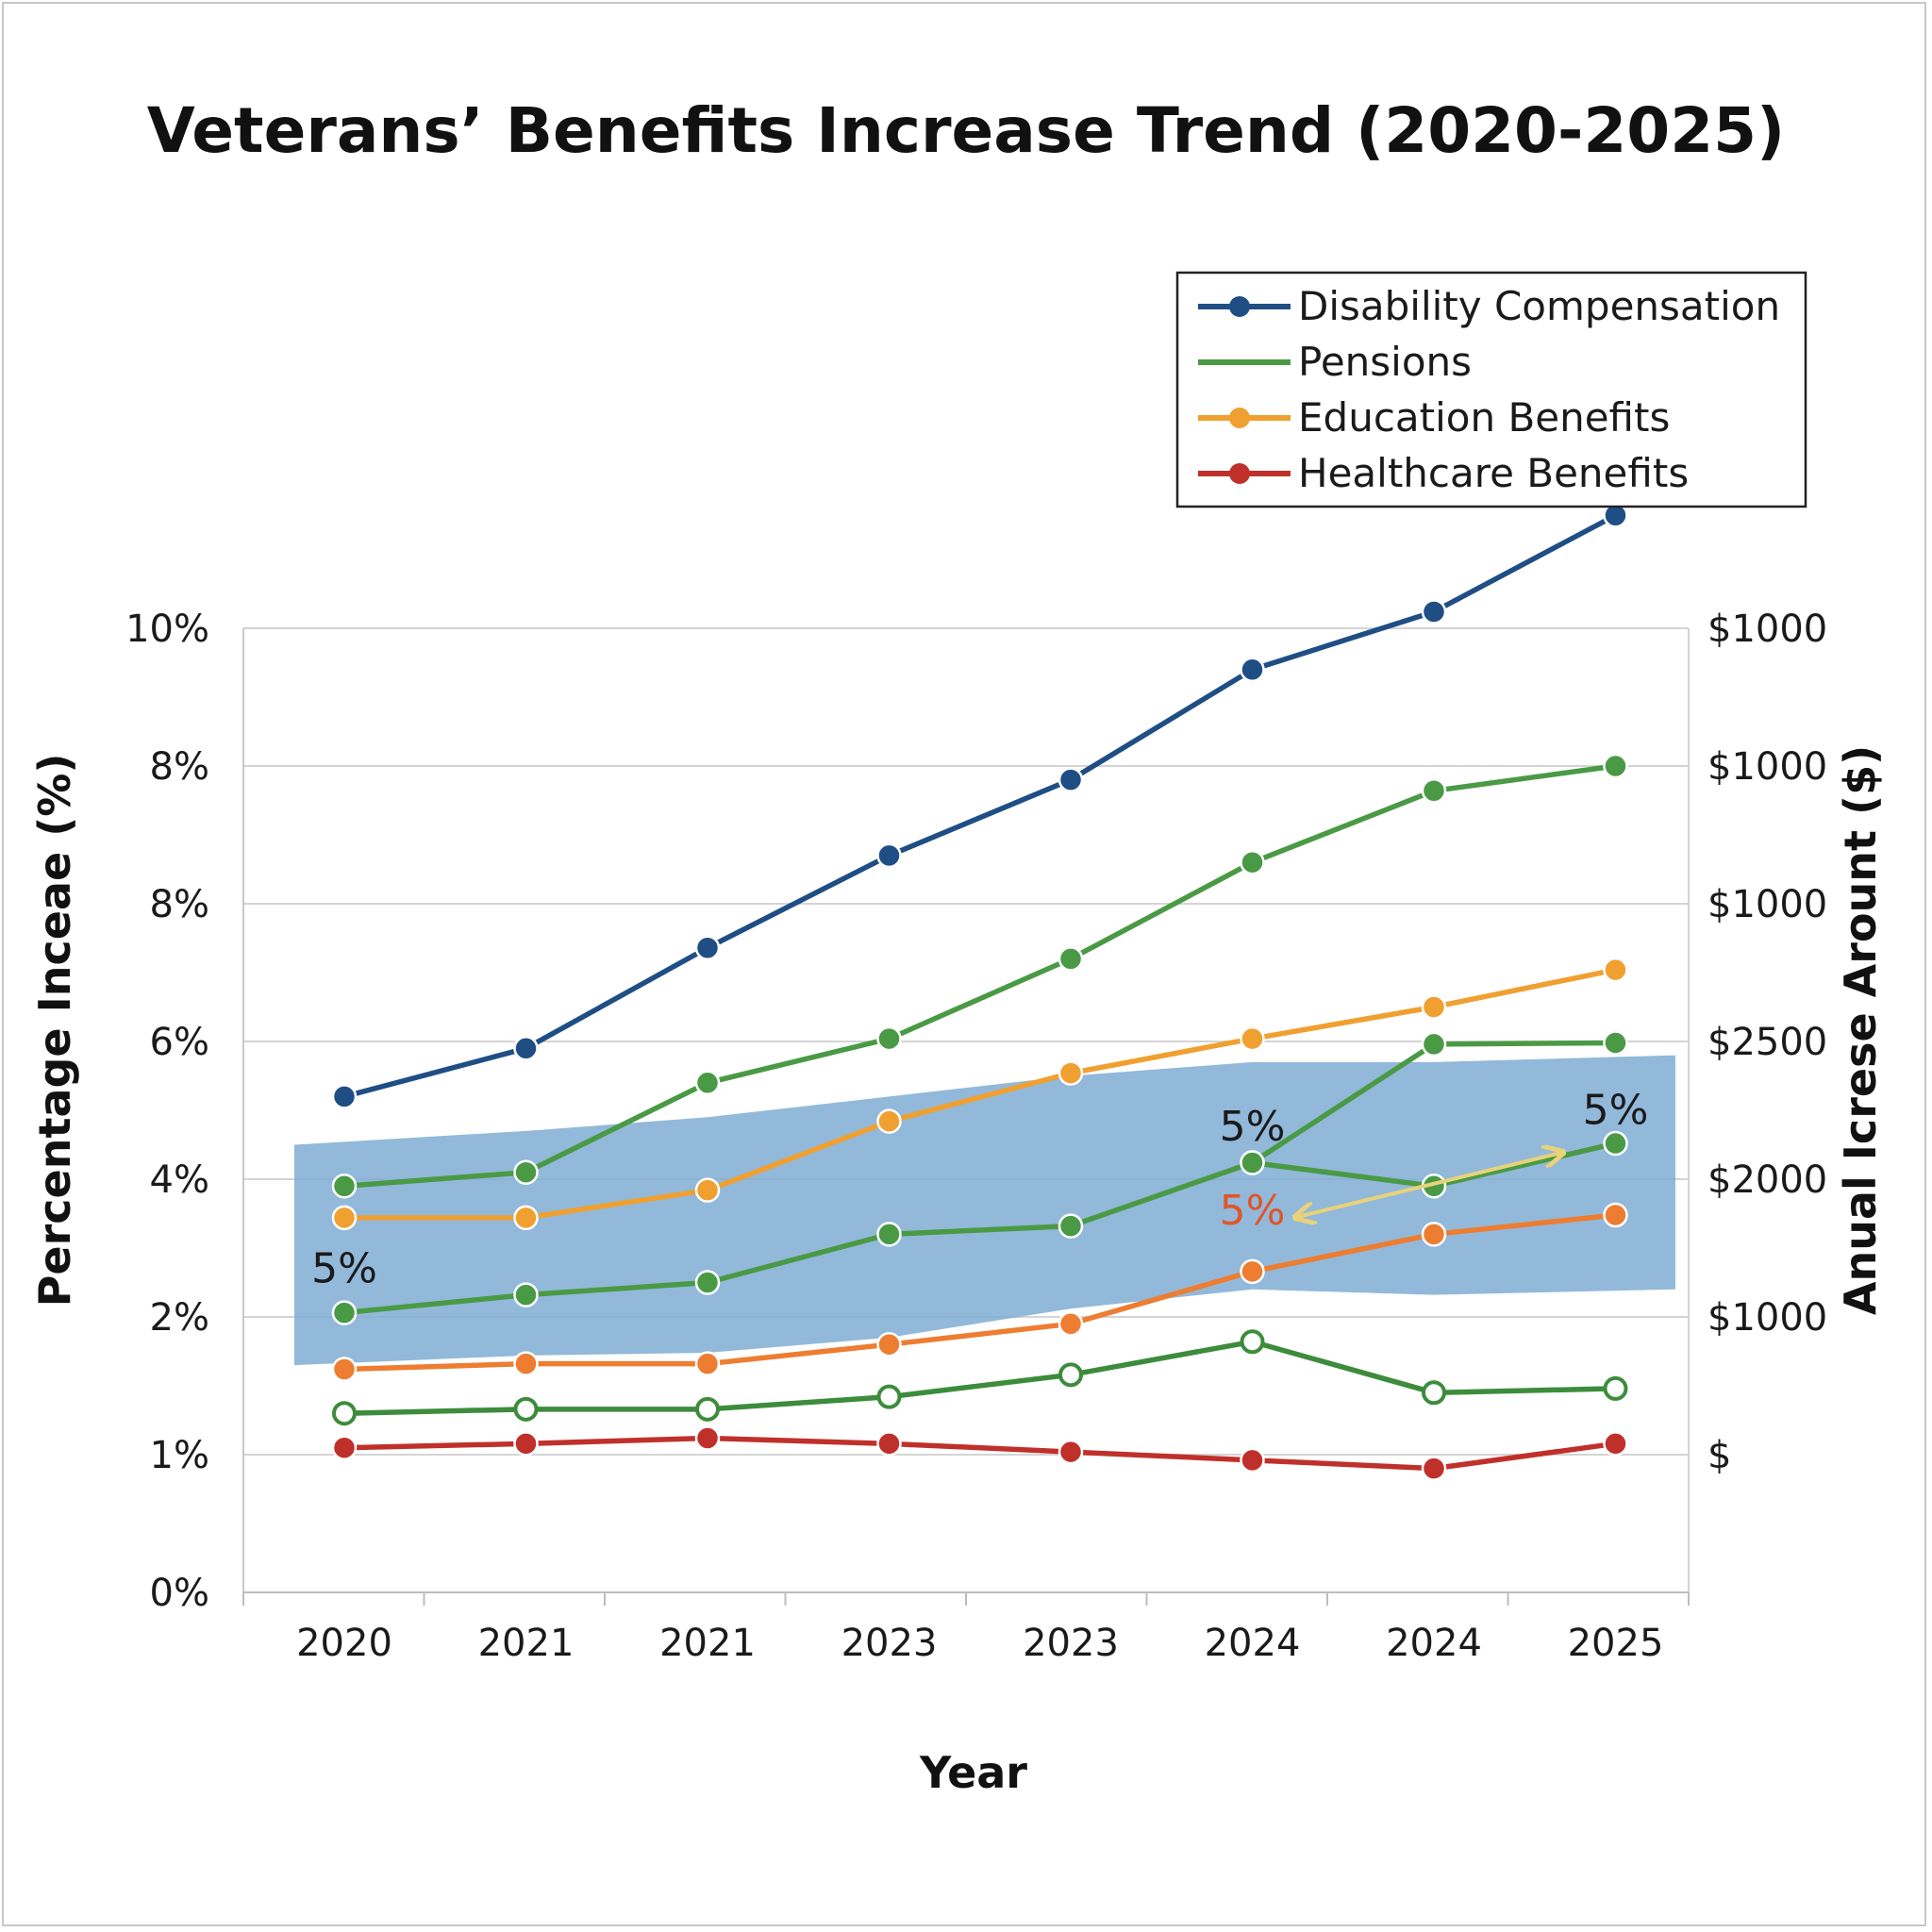  I want to click on legend-box, so click(1491, 390).